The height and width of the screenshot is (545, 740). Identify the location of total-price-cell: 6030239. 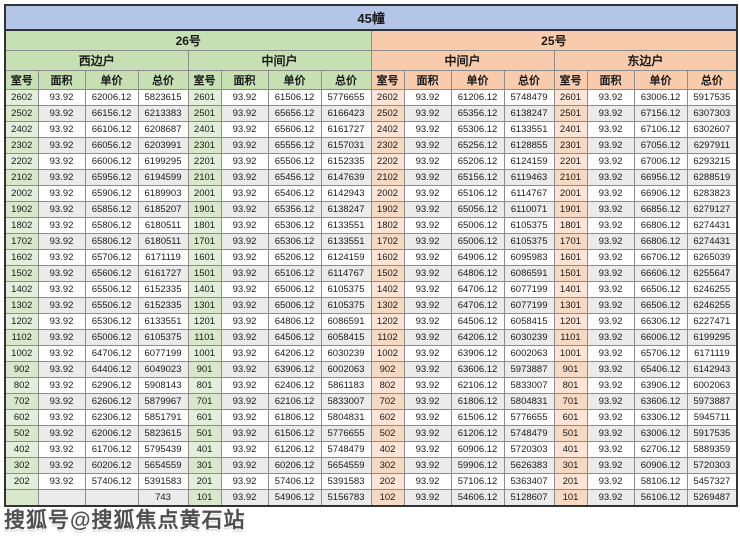
(346, 353).